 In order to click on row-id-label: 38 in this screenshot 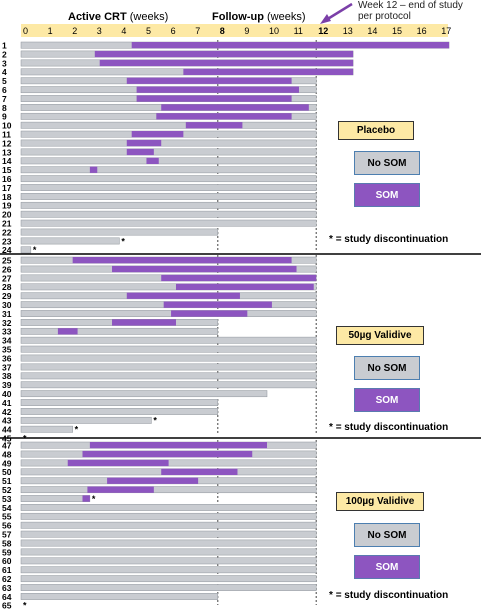, I will do `click(7, 376)`.